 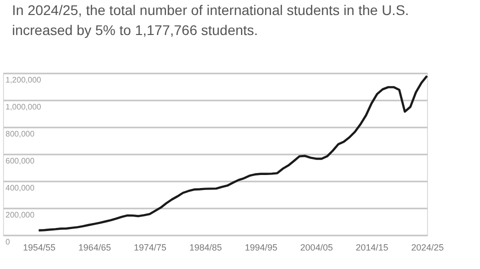 What do you see at coordinates (20, 215) in the screenshot?
I see `y-tick-label: 200,000` at bounding box center [20, 215].